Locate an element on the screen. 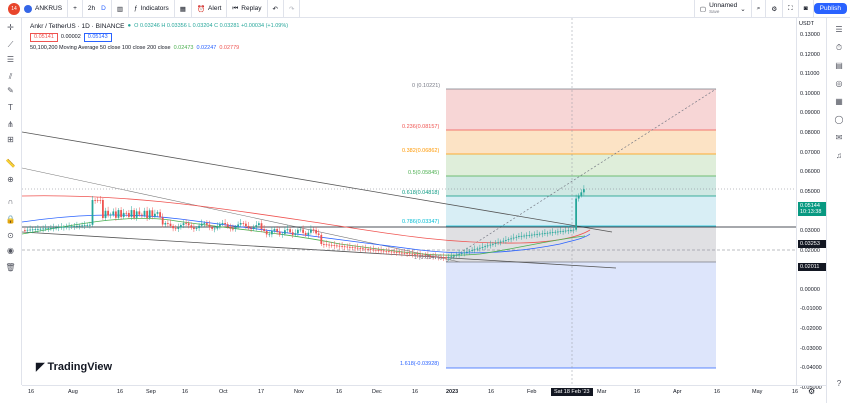  fib-label-05: 0.5(0.05845) is located at coordinates (424, 173).